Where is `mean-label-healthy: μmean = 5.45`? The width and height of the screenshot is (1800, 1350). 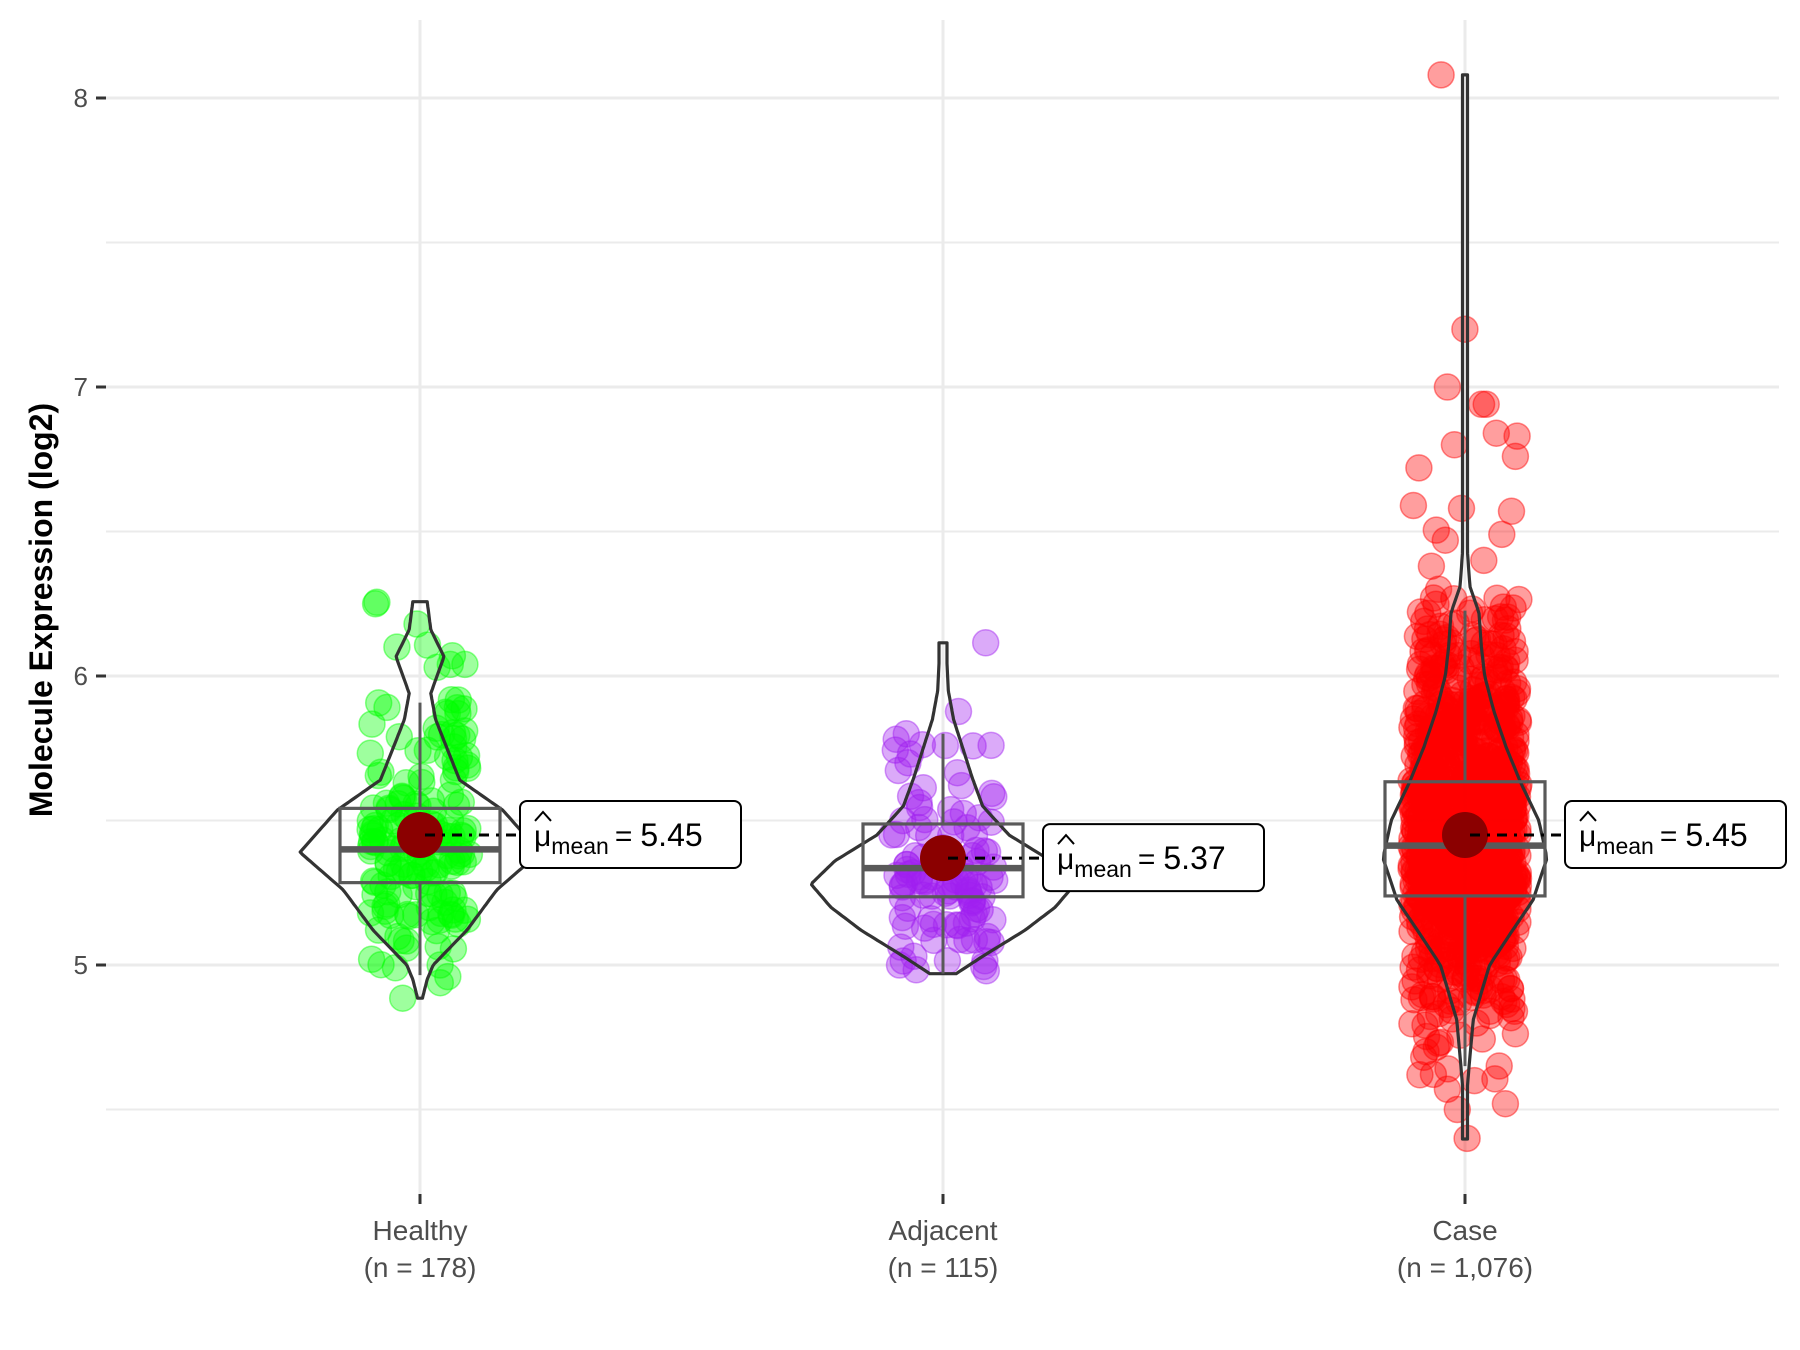
mean-label-healthy: μmean = 5.45 is located at coordinates (583, 834).